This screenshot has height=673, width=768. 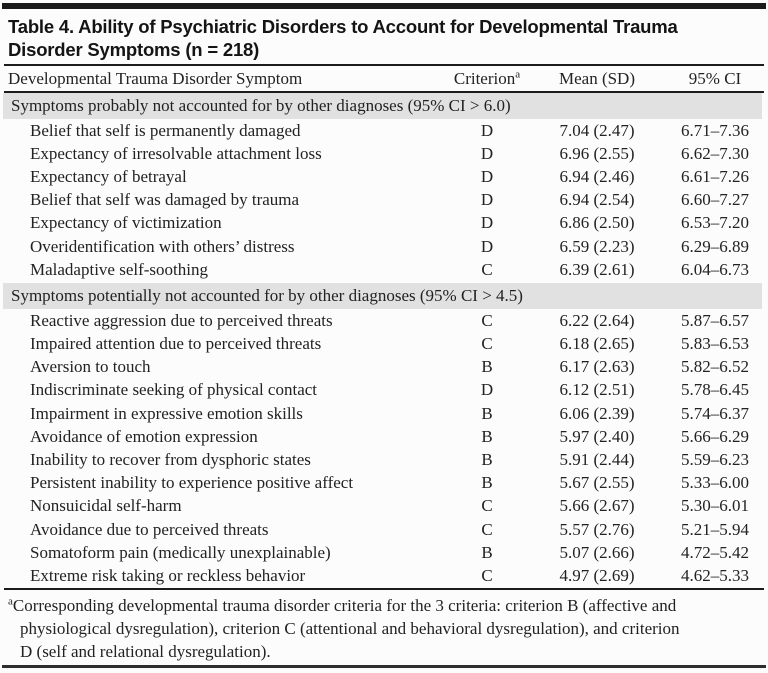 I want to click on mean-sd-cell: 6.39 (2.61), so click(x=597, y=269).